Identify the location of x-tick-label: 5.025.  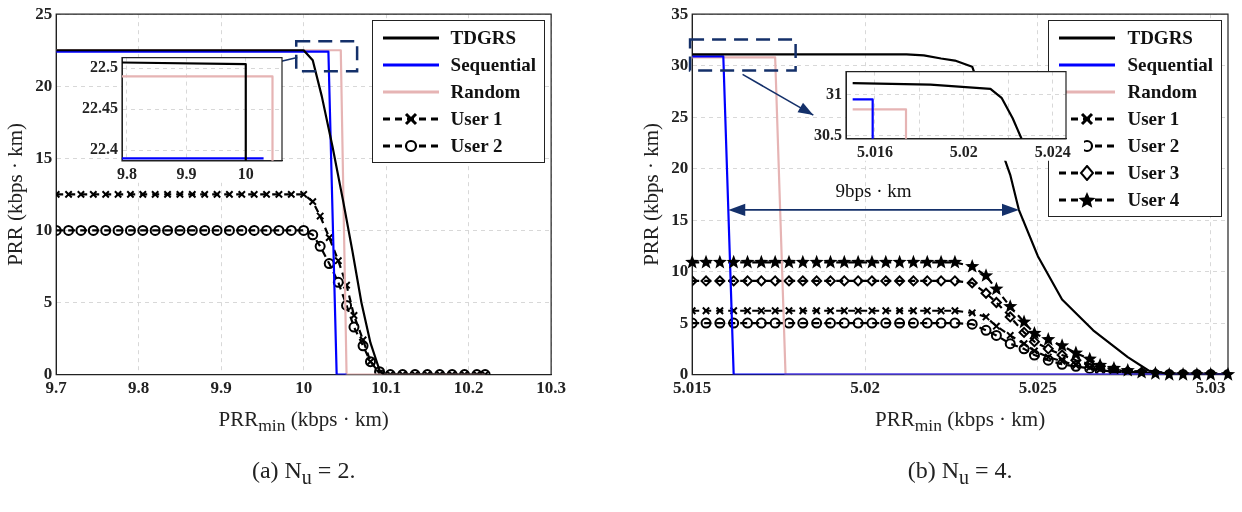
(1037, 388).